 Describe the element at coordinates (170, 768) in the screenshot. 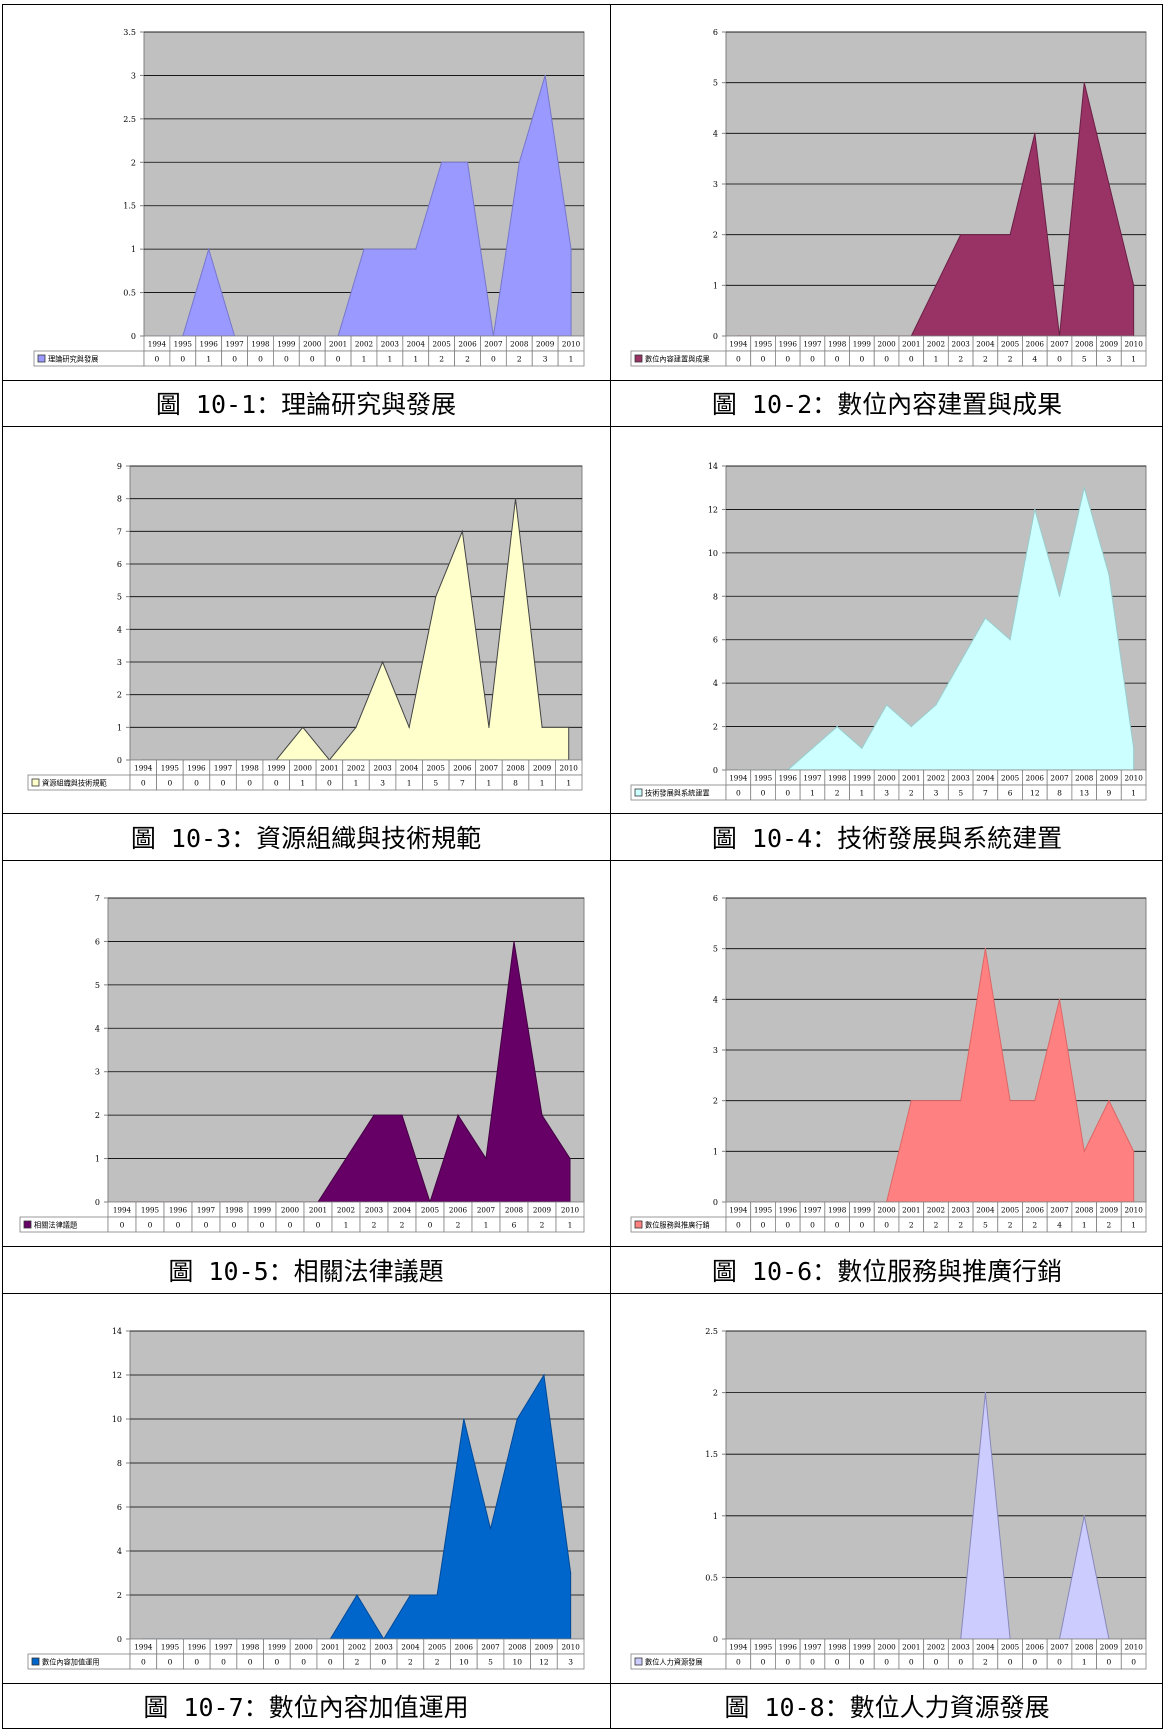

I see `x-tick-label: 1995` at that location.